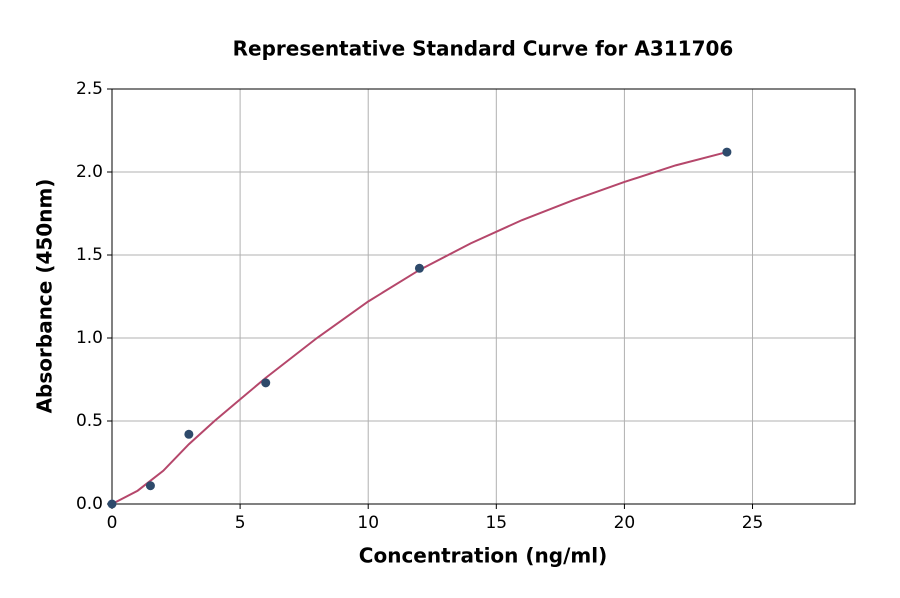 This screenshot has width=900, height=598. What do you see at coordinates (89, 255) in the screenshot?
I see `y-tick-label: 1.5` at bounding box center [89, 255].